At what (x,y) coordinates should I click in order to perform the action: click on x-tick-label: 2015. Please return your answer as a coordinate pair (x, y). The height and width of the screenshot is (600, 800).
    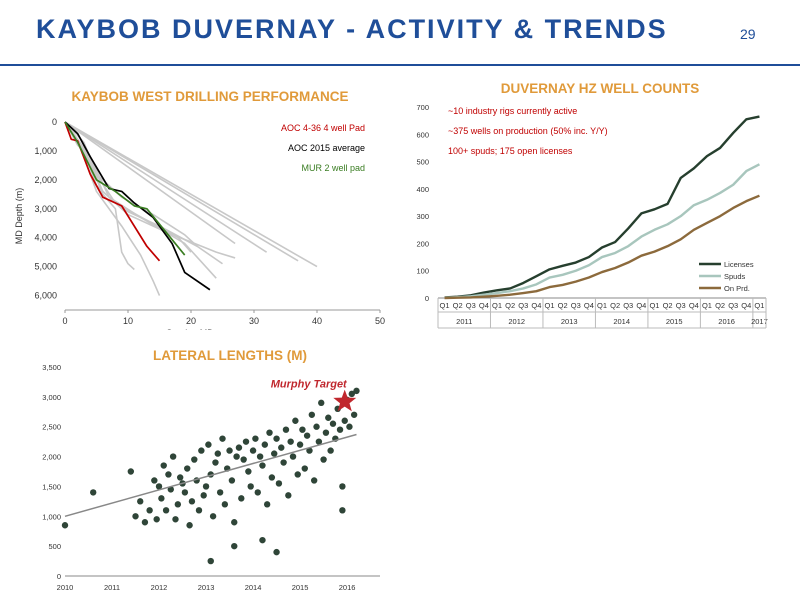
    Looking at the image, I should click on (300, 587).